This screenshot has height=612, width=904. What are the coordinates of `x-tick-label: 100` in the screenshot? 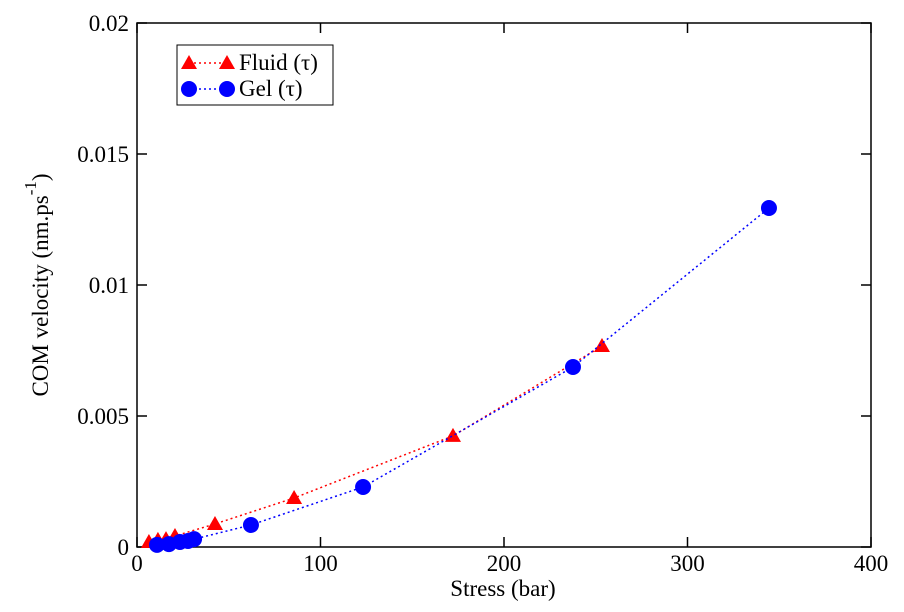 It's located at (320, 563).